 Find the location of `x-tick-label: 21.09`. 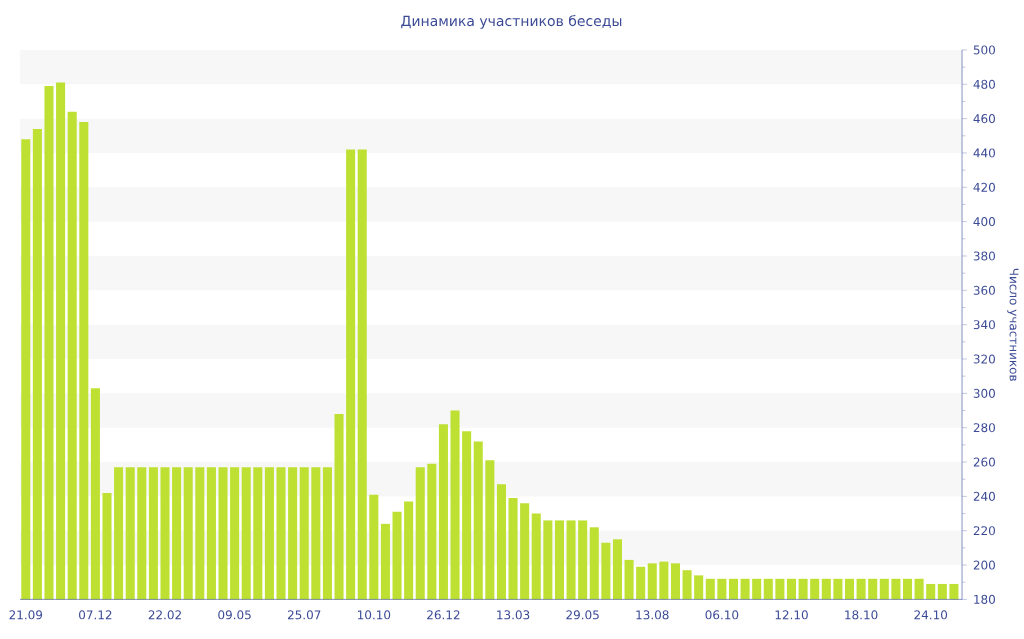

x-tick-label: 21.09 is located at coordinates (26, 615).